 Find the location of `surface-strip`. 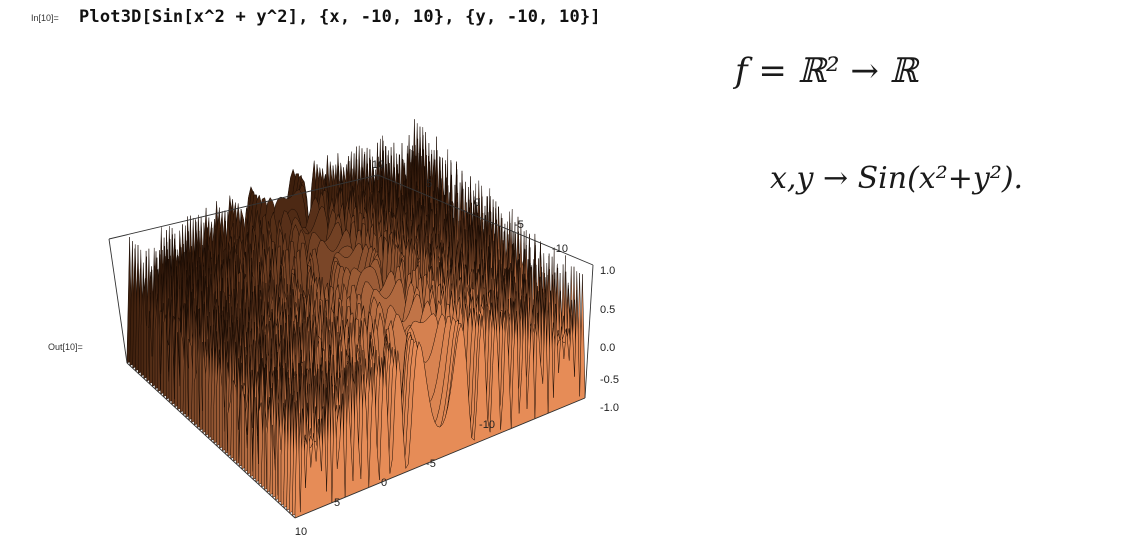

surface-strip is located at coordinates (440, 396).